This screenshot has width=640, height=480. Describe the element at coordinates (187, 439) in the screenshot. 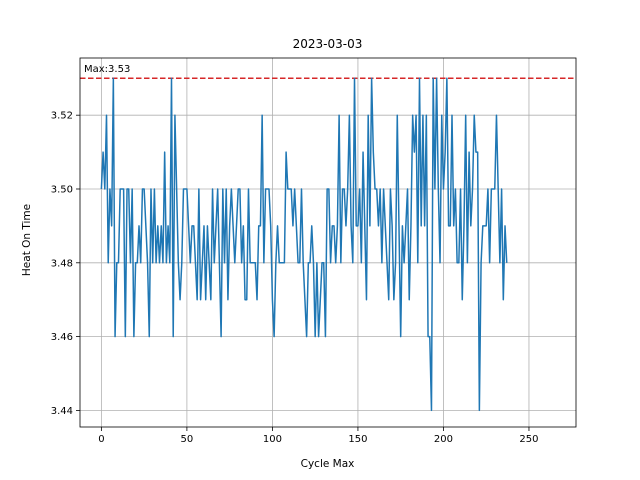

I see `x-tick-label: 50` at that location.